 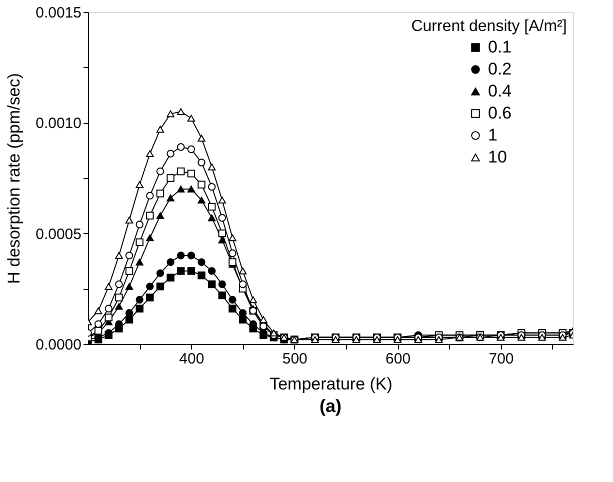 What do you see at coordinates (489, 26) in the screenshot?
I see `legend-title: Current density [A/m²]` at bounding box center [489, 26].